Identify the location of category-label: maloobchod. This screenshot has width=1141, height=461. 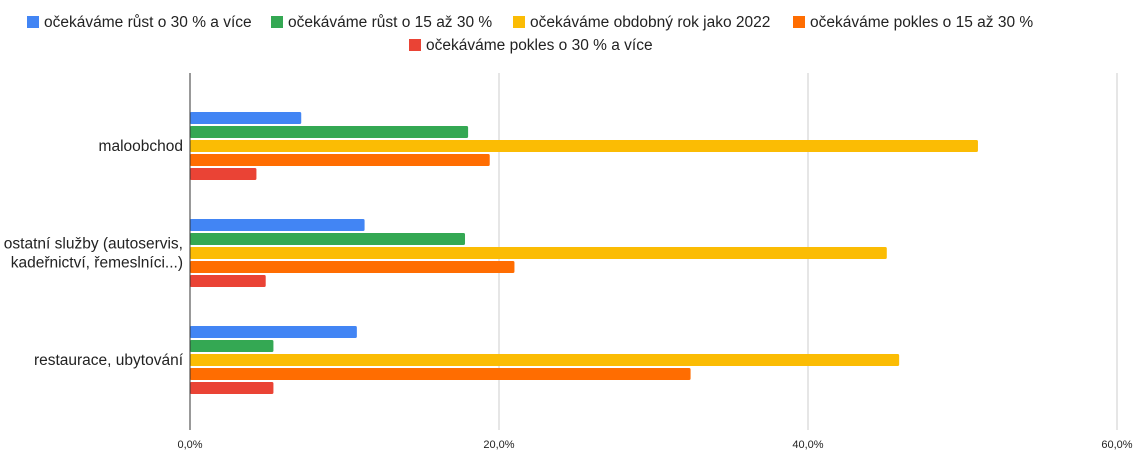
(141, 146).